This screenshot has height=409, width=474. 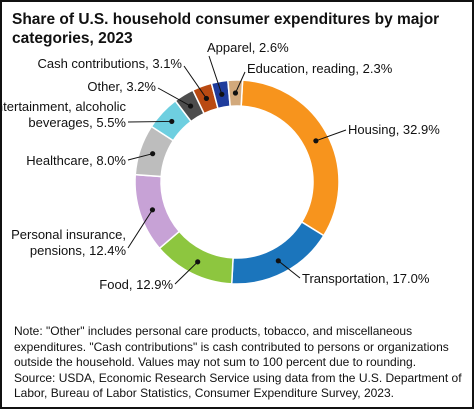 I want to click on leader-line-food, so click(x=186, y=273).